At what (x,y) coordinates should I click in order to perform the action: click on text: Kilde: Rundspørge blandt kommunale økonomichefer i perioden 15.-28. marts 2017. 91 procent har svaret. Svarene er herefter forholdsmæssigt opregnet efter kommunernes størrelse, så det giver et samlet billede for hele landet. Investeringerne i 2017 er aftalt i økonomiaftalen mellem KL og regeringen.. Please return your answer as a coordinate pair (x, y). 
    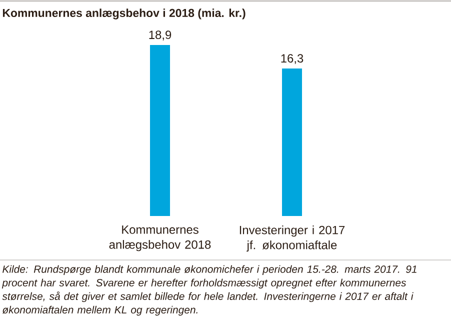
    Looking at the image, I should click on (209, 290).